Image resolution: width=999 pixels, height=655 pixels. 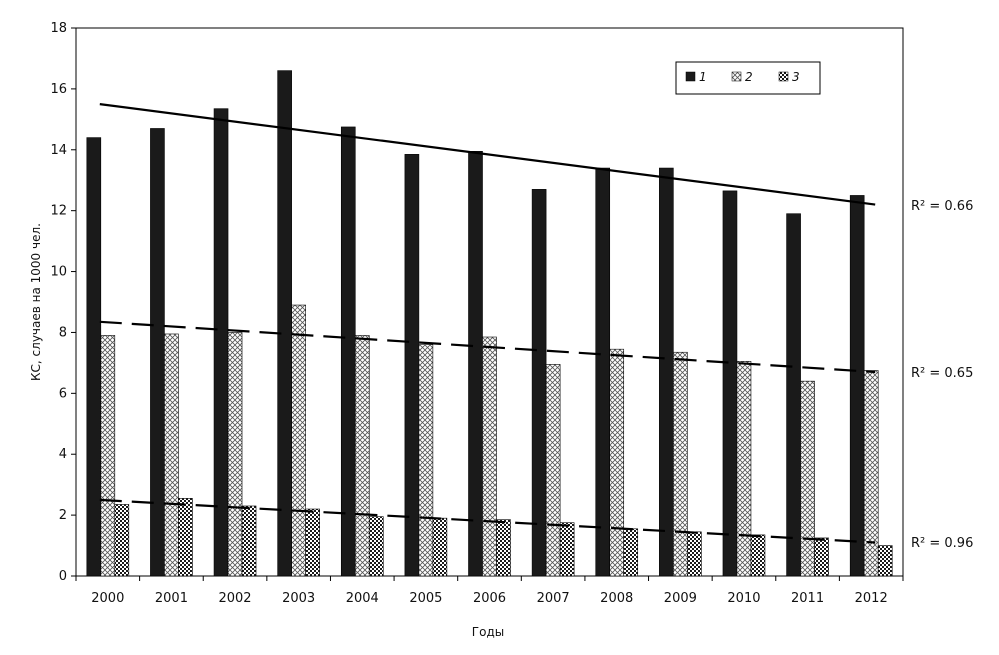 I want to click on x-tick-label: 2007, so click(x=553, y=598).